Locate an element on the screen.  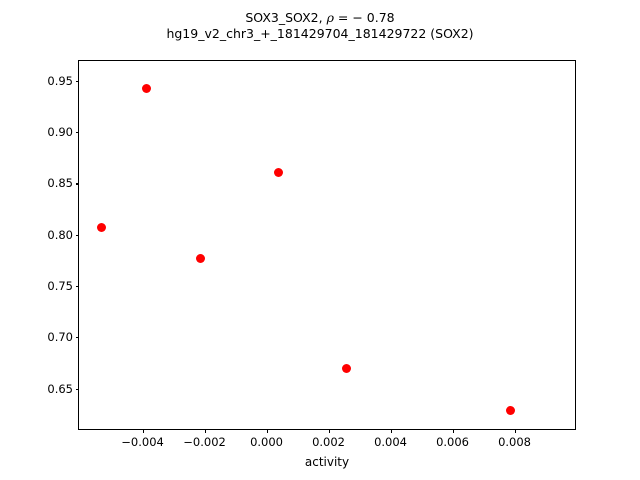
x-axis-tick-label: 0.006 is located at coordinates (453, 442).